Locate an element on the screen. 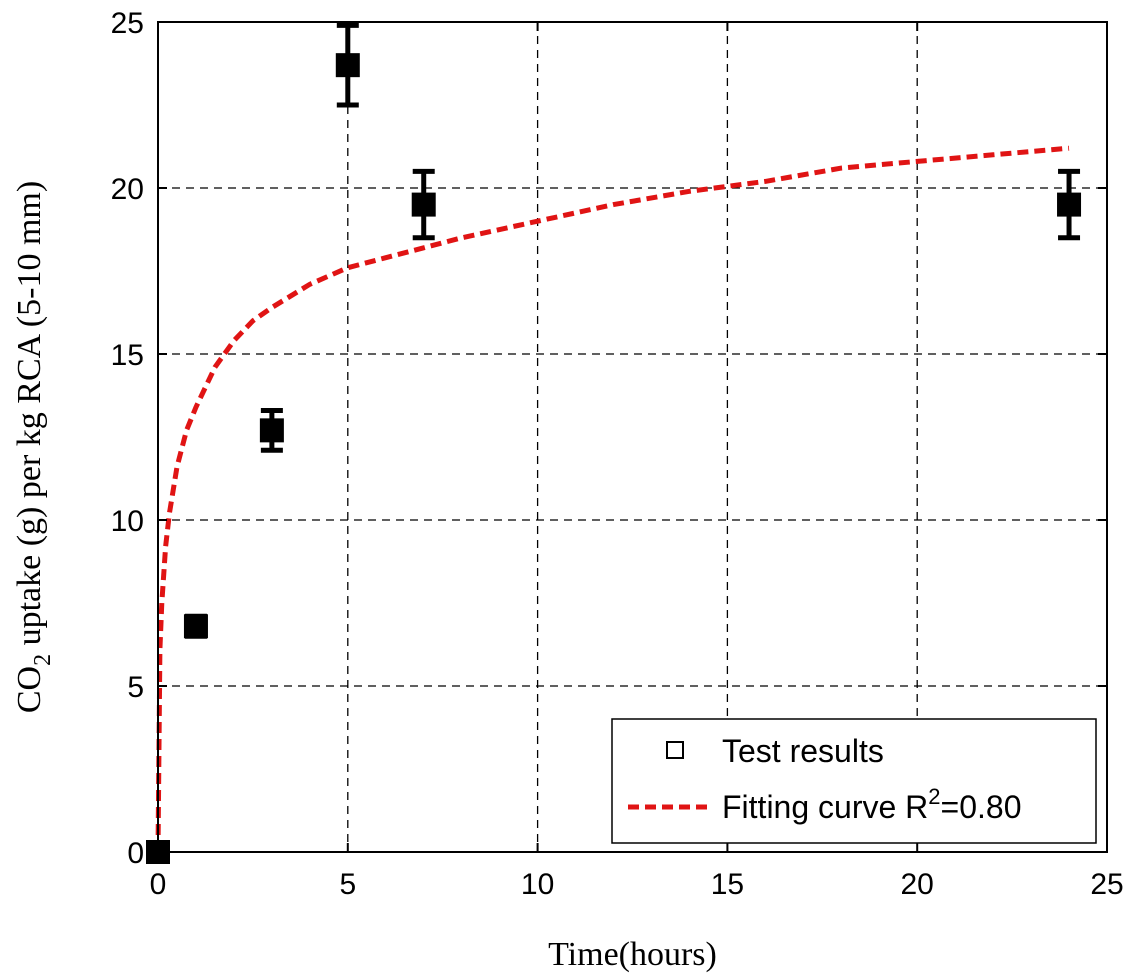  legend: Test results Fitting curve R2=0.80 is located at coordinates (854, 781).